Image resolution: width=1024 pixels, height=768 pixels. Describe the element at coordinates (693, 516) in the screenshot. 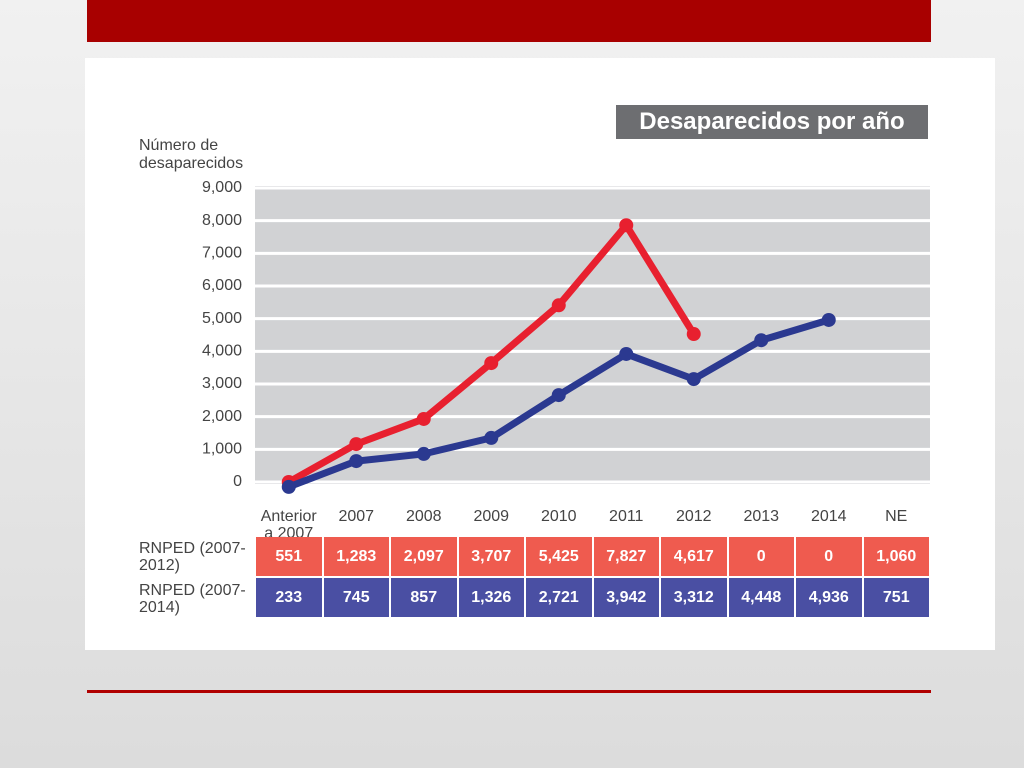

I see `x-tick-label: 2012` at that location.